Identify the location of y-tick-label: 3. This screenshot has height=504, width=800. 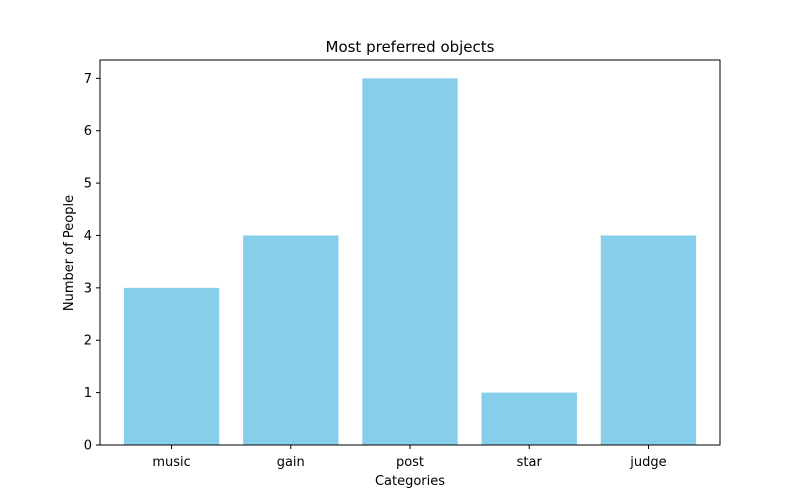
(88, 288).